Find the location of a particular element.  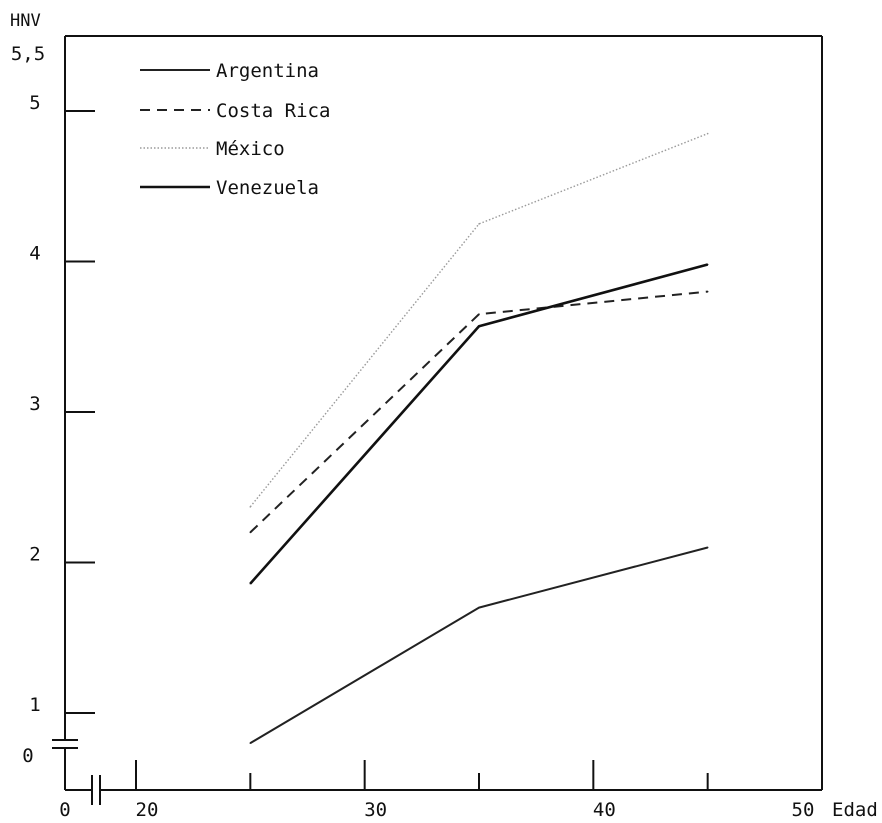

legend: Argentina Costa Rica México Venezuela is located at coordinates (235, 129).